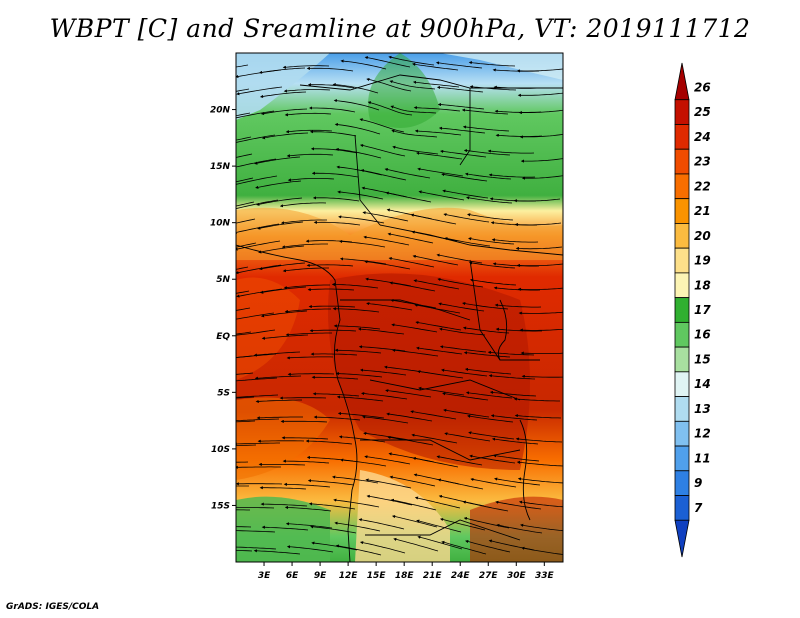 This screenshot has width=800, height=618. What do you see at coordinates (702, 285) in the screenshot?
I see `colorbar-label: 18` at bounding box center [702, 285].